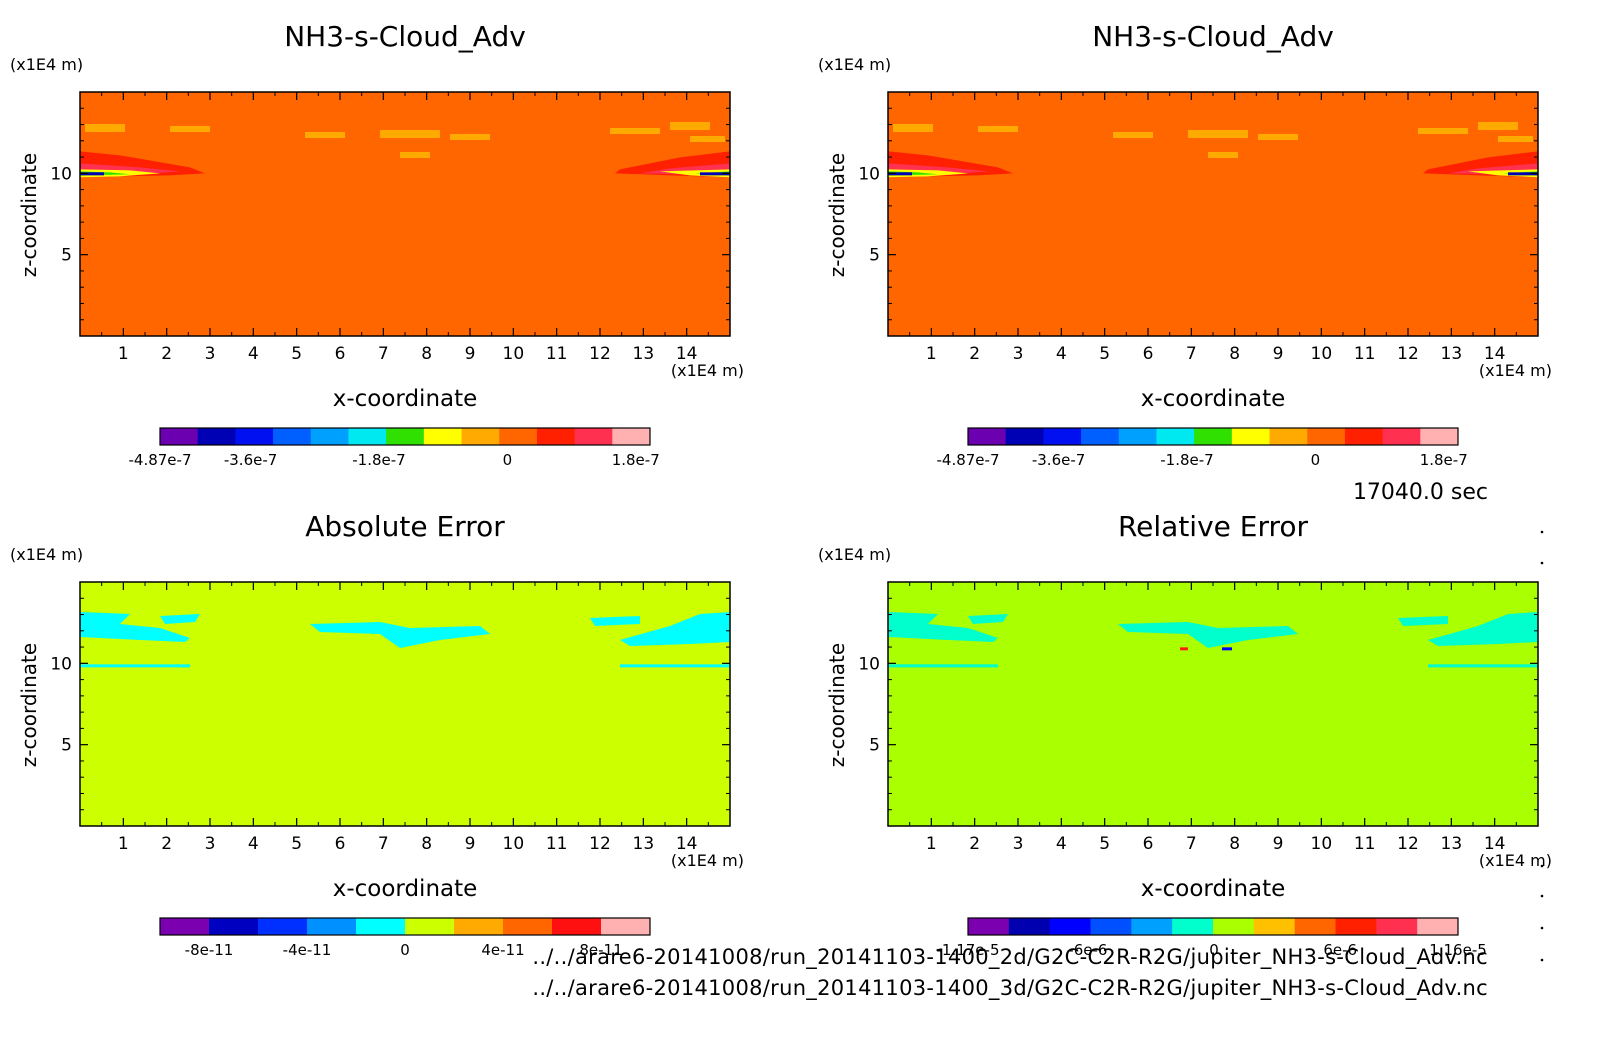  Describe the element at coordinates (968, 460) in the screenshot. I see `colorbar-tick-label: -4.87e-7` at that location.